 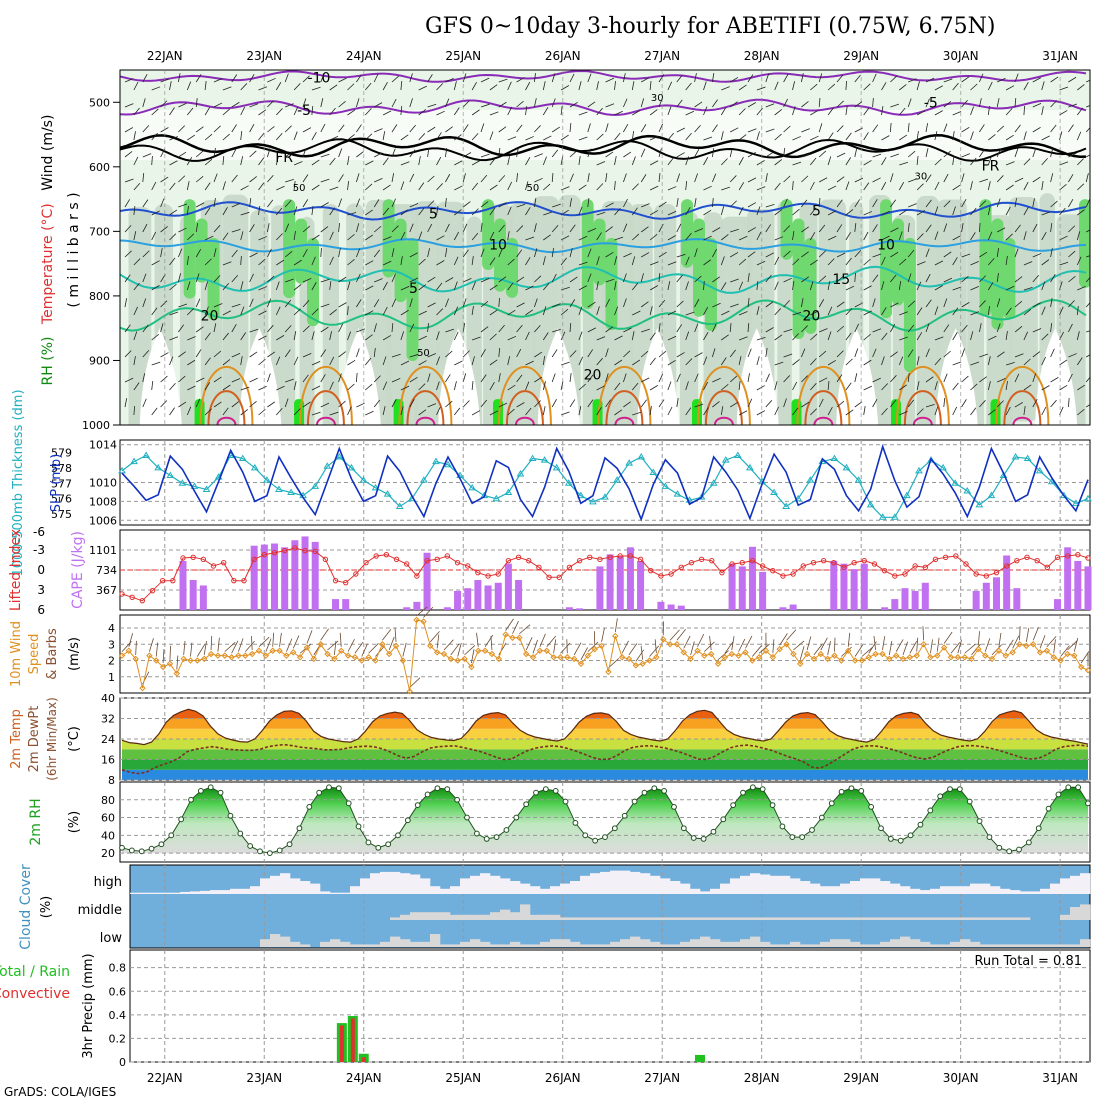 What do you see at coordinates (99, 296) in the screenshot?
I see `tick-label-pressure: 800` at bounding box center [99, 296].